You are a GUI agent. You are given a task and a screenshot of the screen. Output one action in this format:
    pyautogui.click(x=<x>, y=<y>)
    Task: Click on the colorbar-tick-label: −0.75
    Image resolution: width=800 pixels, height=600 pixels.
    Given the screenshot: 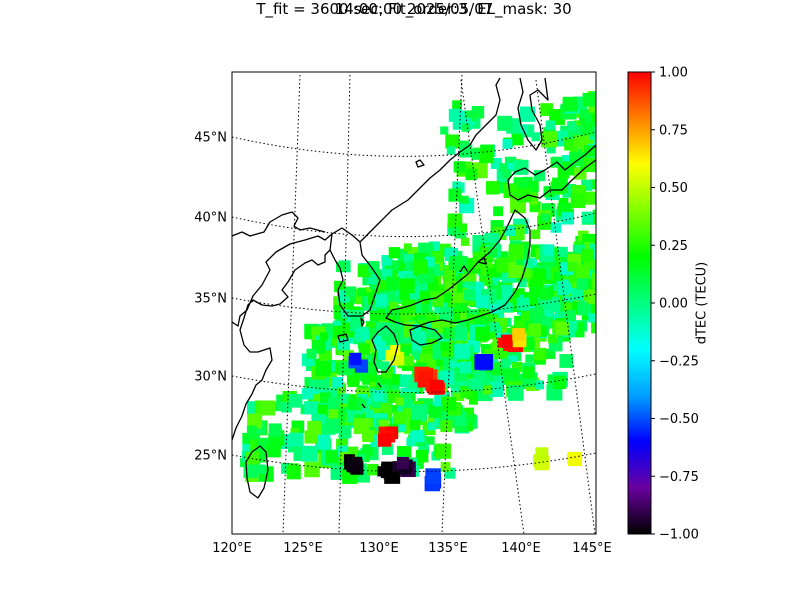 What is the action you would take?
    pyautogui.click(x=679, y=477)
    